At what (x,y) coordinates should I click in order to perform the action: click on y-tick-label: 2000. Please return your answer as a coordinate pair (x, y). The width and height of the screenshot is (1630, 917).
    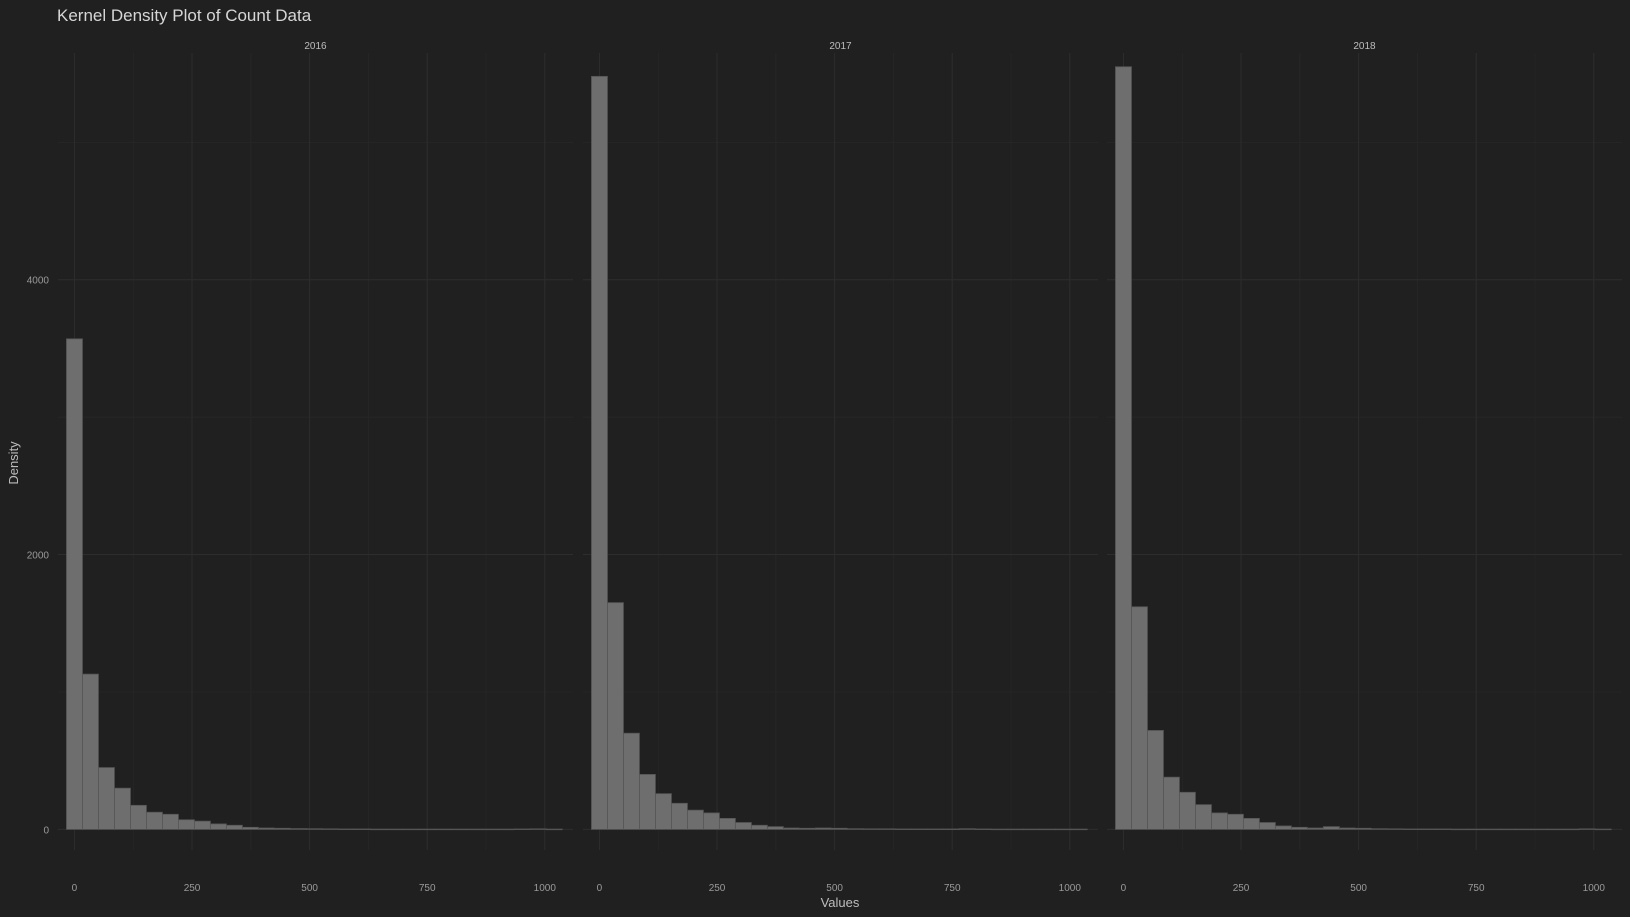
    Looking at the image, I should click on (38, 556).